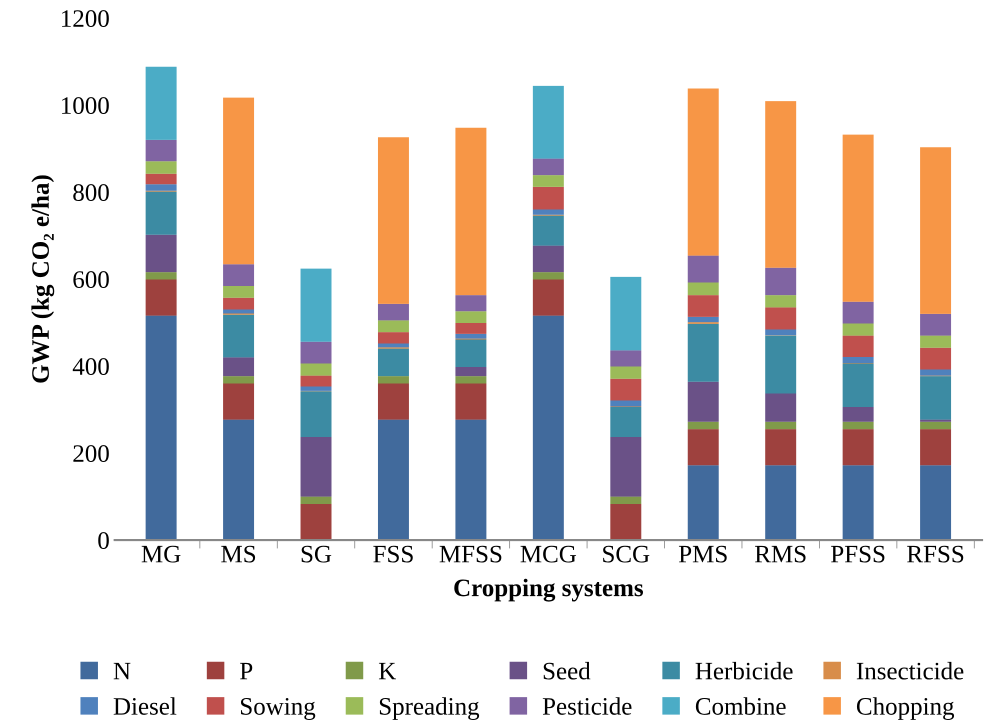 The width and height of the screenshot is (997, 723). What do you see at coordinates (90, 366) in the screenshot?
I see `y-tick-label: 400` at bounding box center [90, 366].